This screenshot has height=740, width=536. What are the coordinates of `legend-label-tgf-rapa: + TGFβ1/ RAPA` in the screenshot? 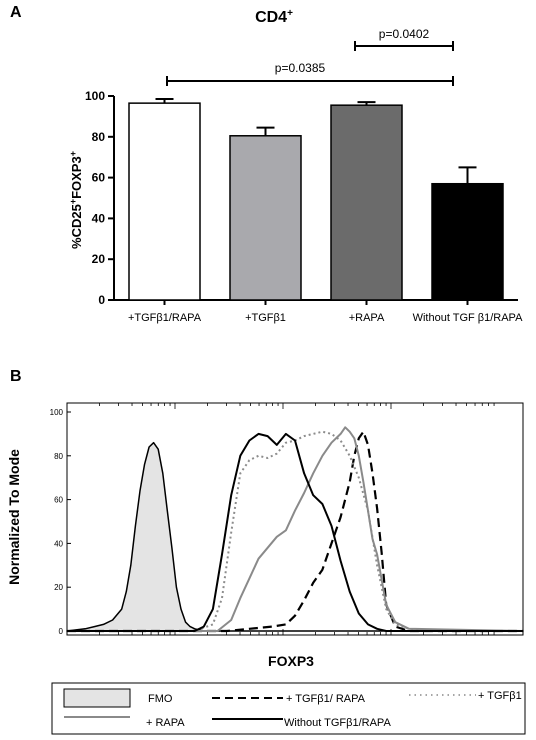 It's located at (326, 699).